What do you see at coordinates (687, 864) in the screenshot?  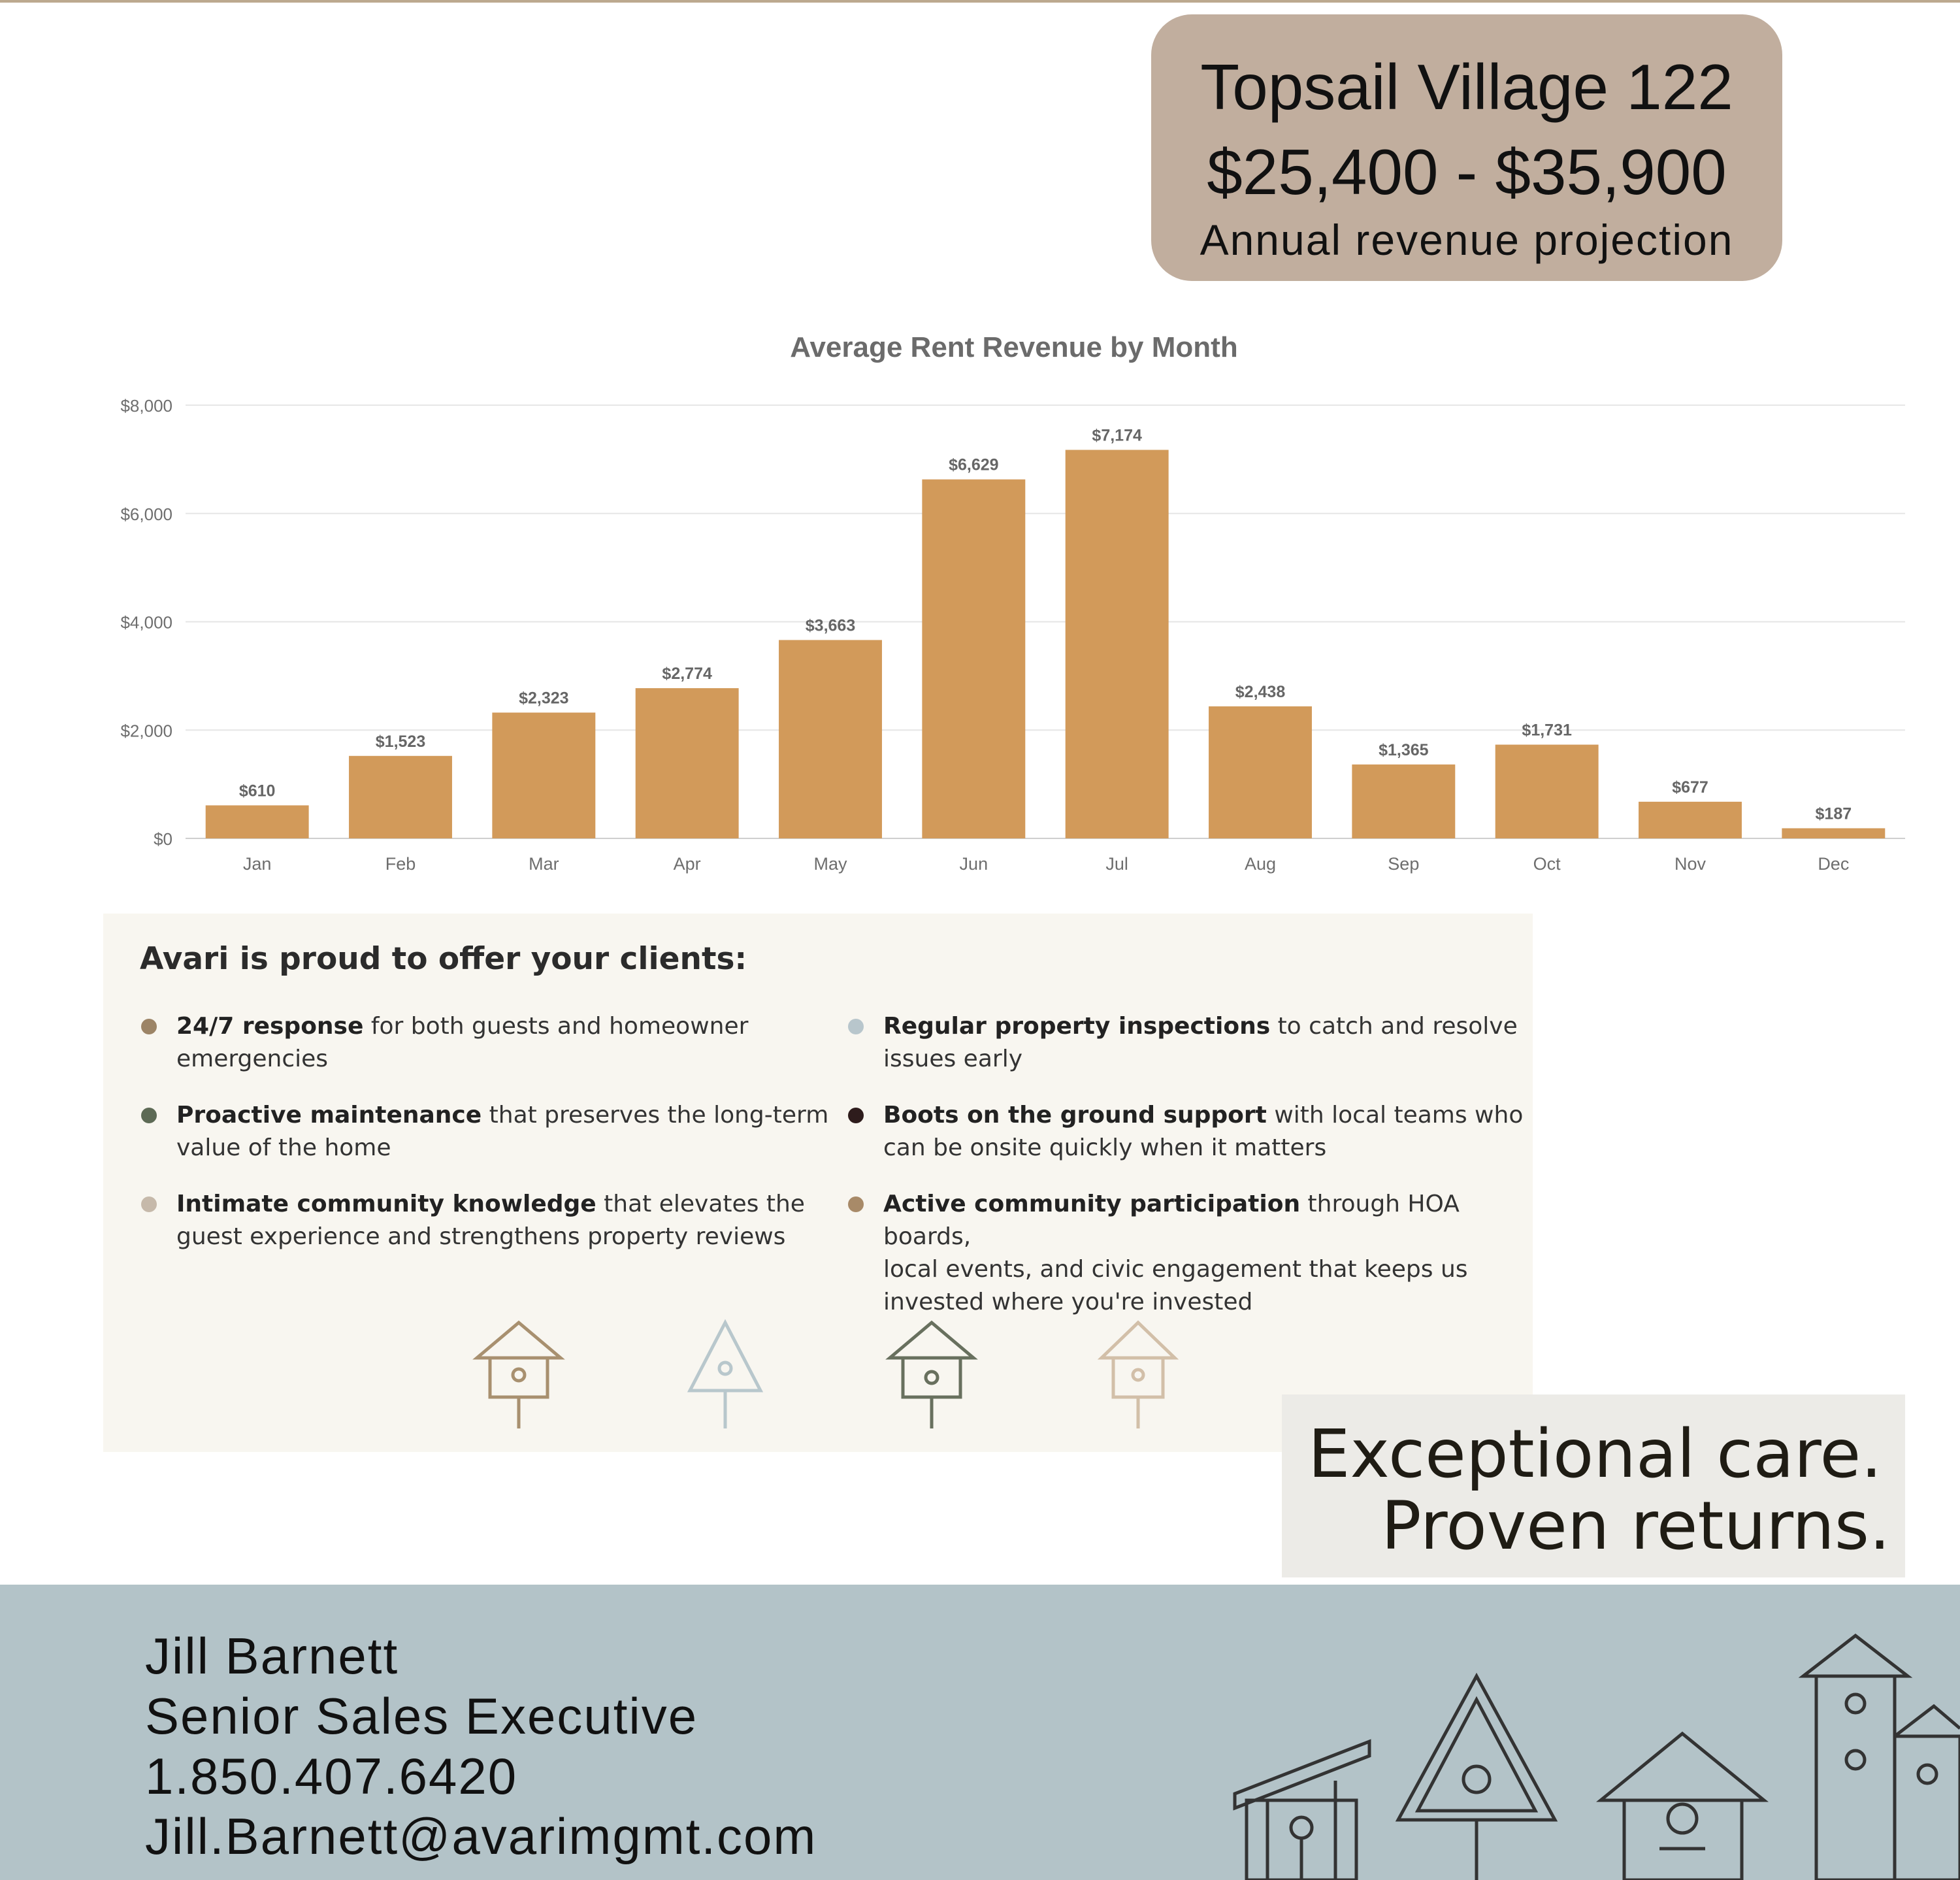 I see `x-tick-label: Apr` at bounding box center [687, 864].